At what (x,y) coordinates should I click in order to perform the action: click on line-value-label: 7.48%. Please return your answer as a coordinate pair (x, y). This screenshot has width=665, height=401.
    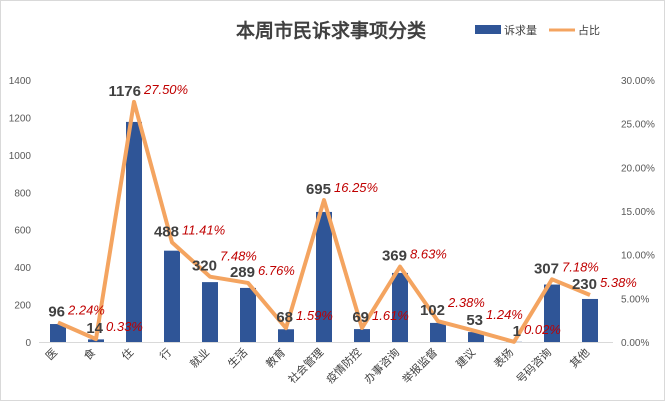
    Looking at the image, I should click on (238, 256).